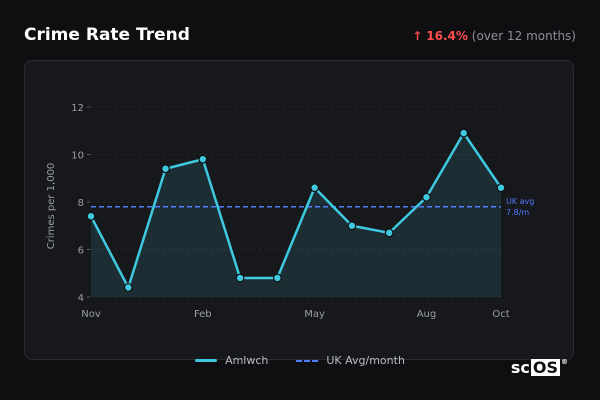 The image size is (600, 400). What do you see at coordinates (523, 36) in the screenshot?
I see `trend-note: (over 12 months)` at bounding box center [523, 36].